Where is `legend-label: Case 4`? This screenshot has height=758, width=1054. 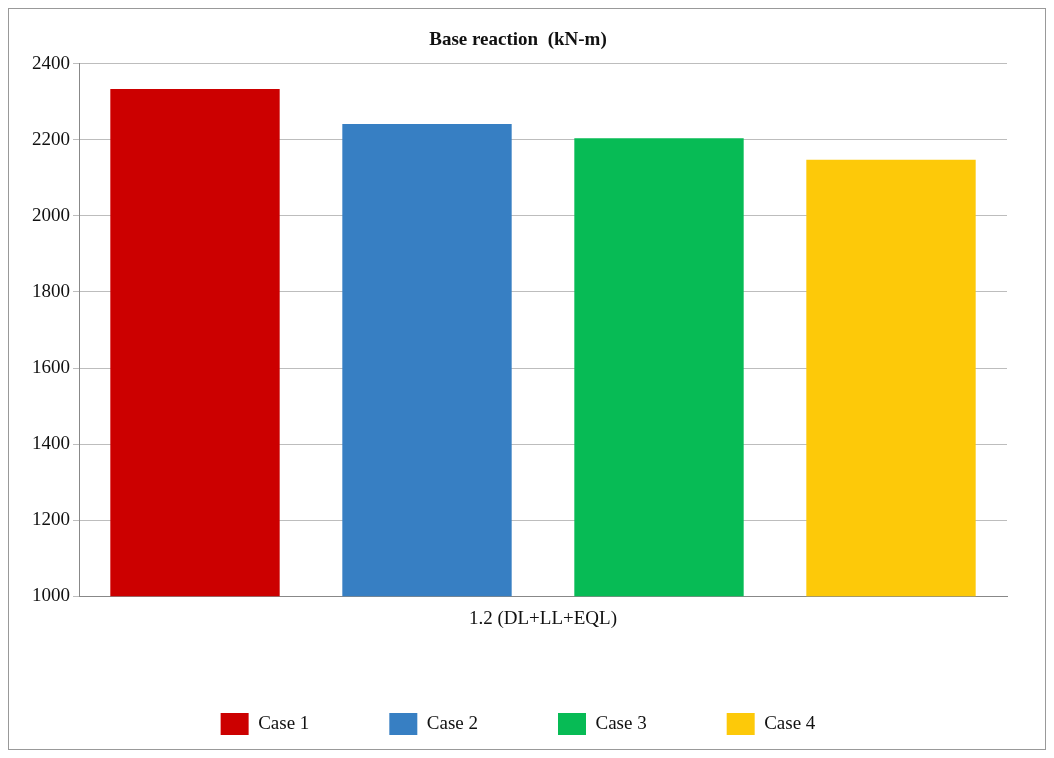
legend-label: Case 4 is located at coordinates (790, 722).